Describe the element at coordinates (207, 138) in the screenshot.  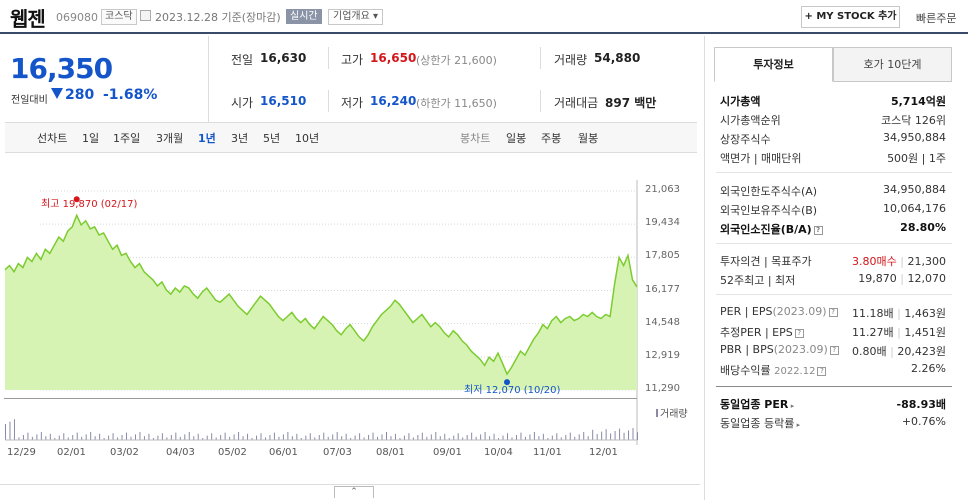
I see `tab-1y: 1년` at that location.